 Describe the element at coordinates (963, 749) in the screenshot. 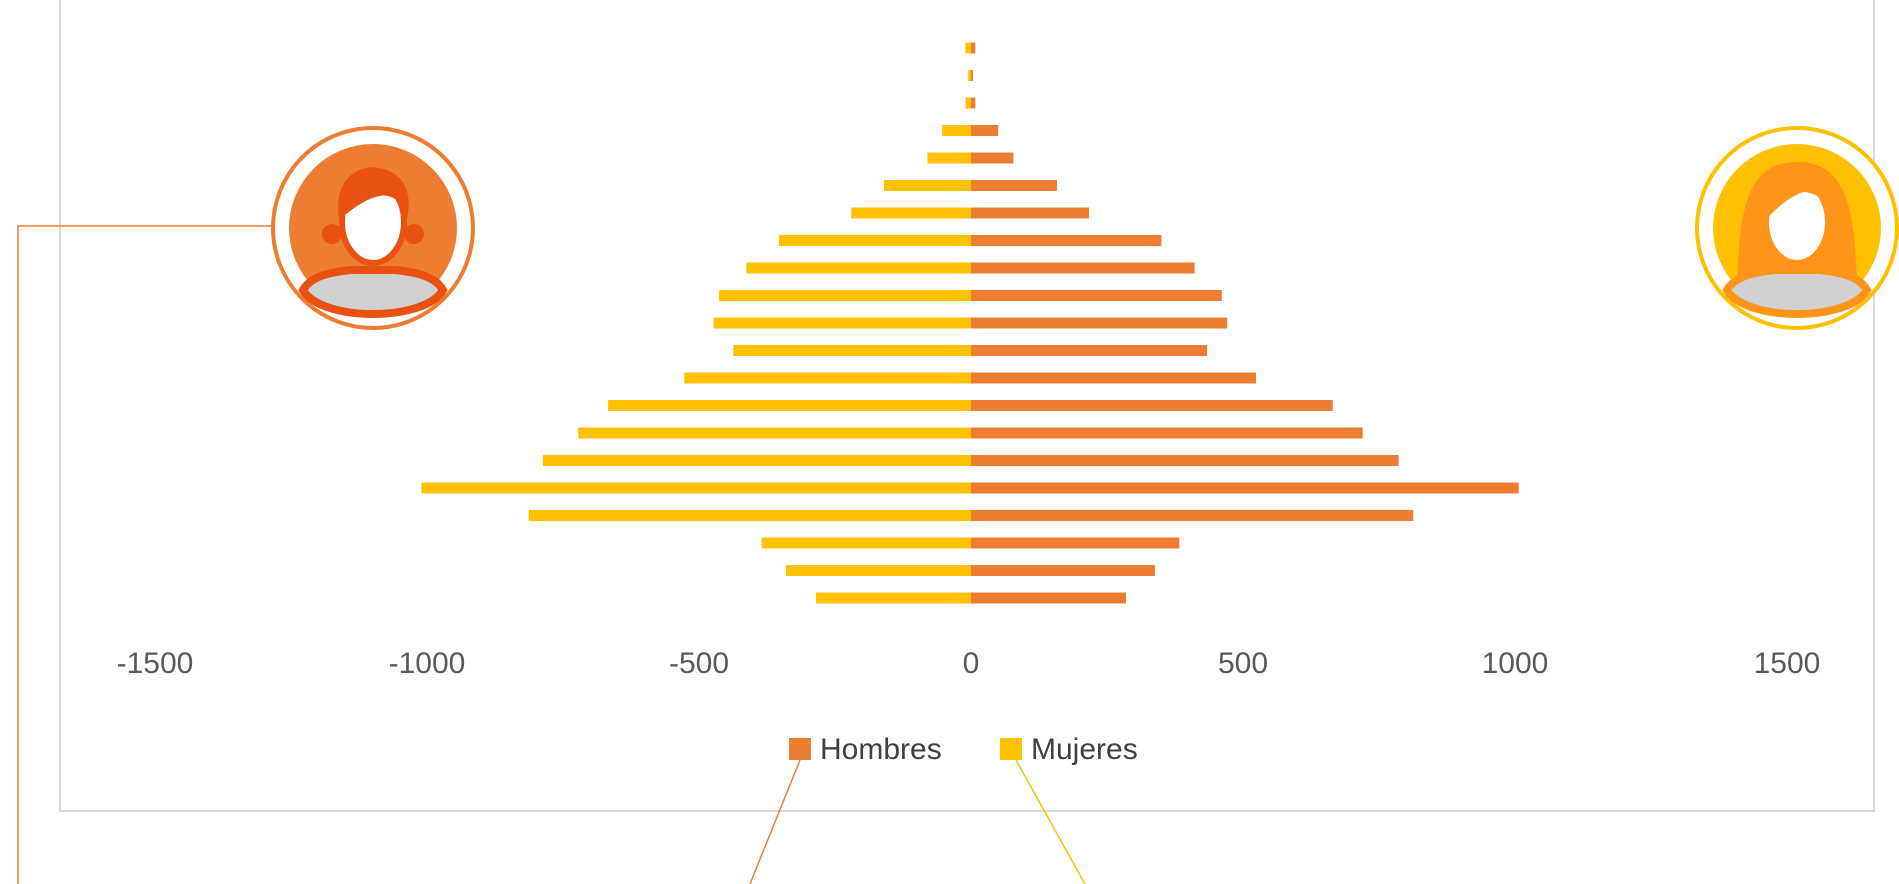

I see `legend: Hombres Mujeres` at that location.